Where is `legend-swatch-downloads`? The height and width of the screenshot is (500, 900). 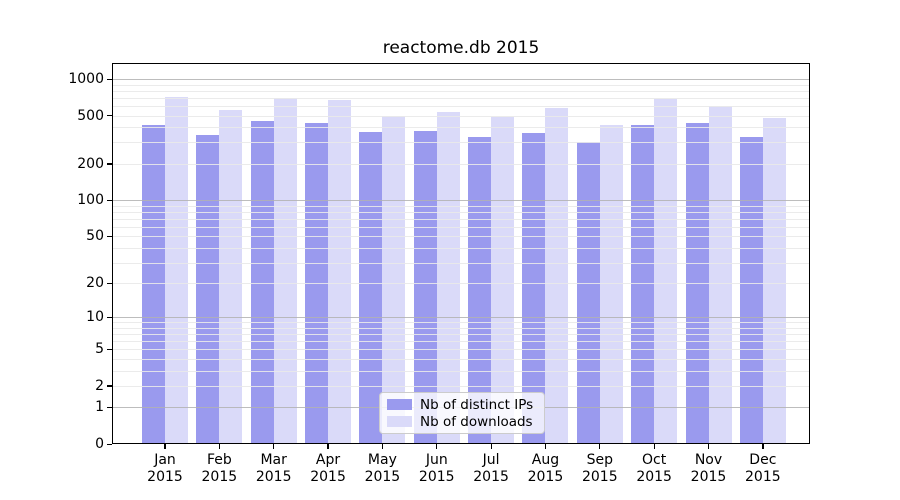 legend-swatch-downloads is located at coordinates (399, 421).